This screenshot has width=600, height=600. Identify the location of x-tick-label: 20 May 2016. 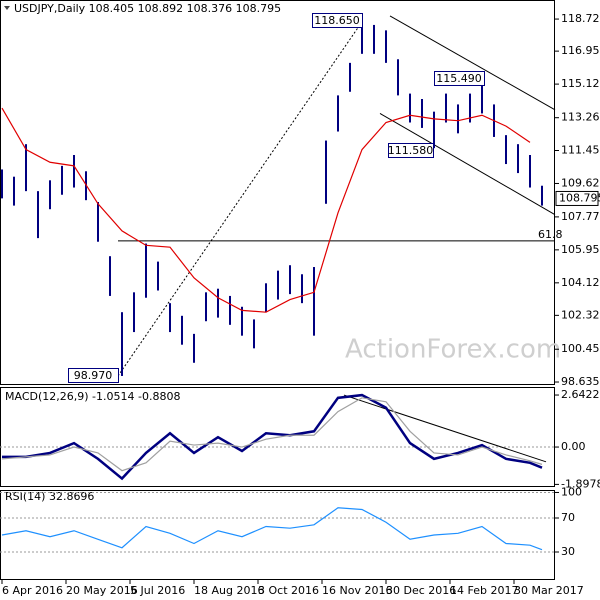
(102, 590).